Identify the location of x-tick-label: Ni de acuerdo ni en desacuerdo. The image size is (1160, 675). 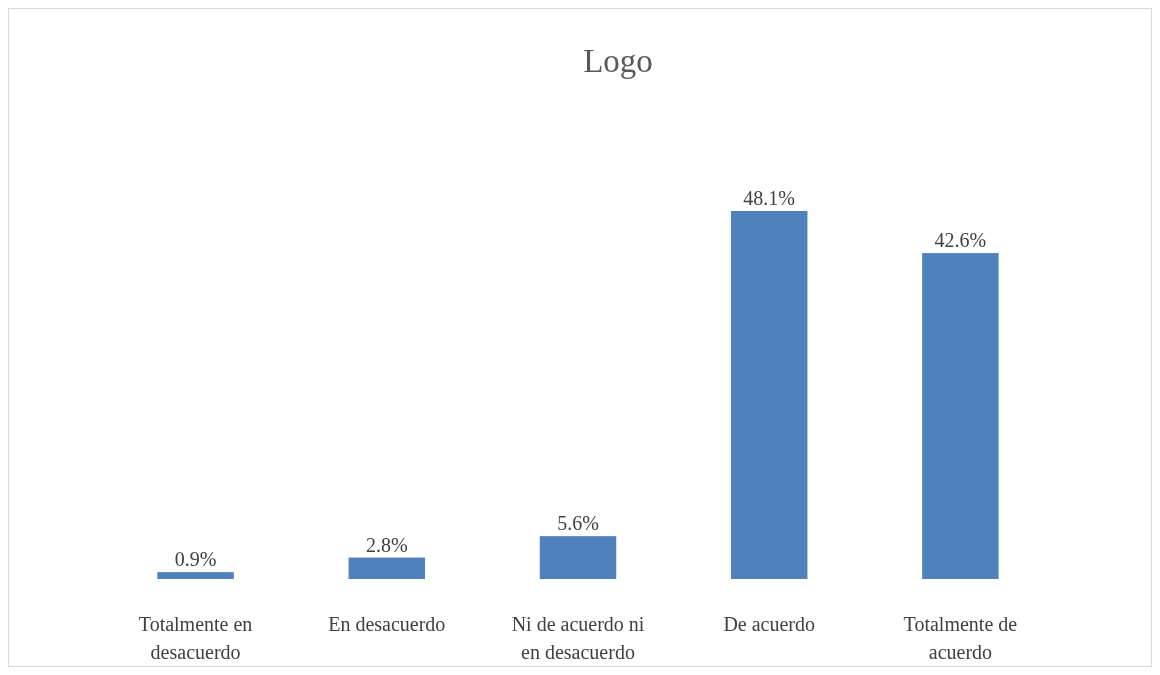
(578, 638).